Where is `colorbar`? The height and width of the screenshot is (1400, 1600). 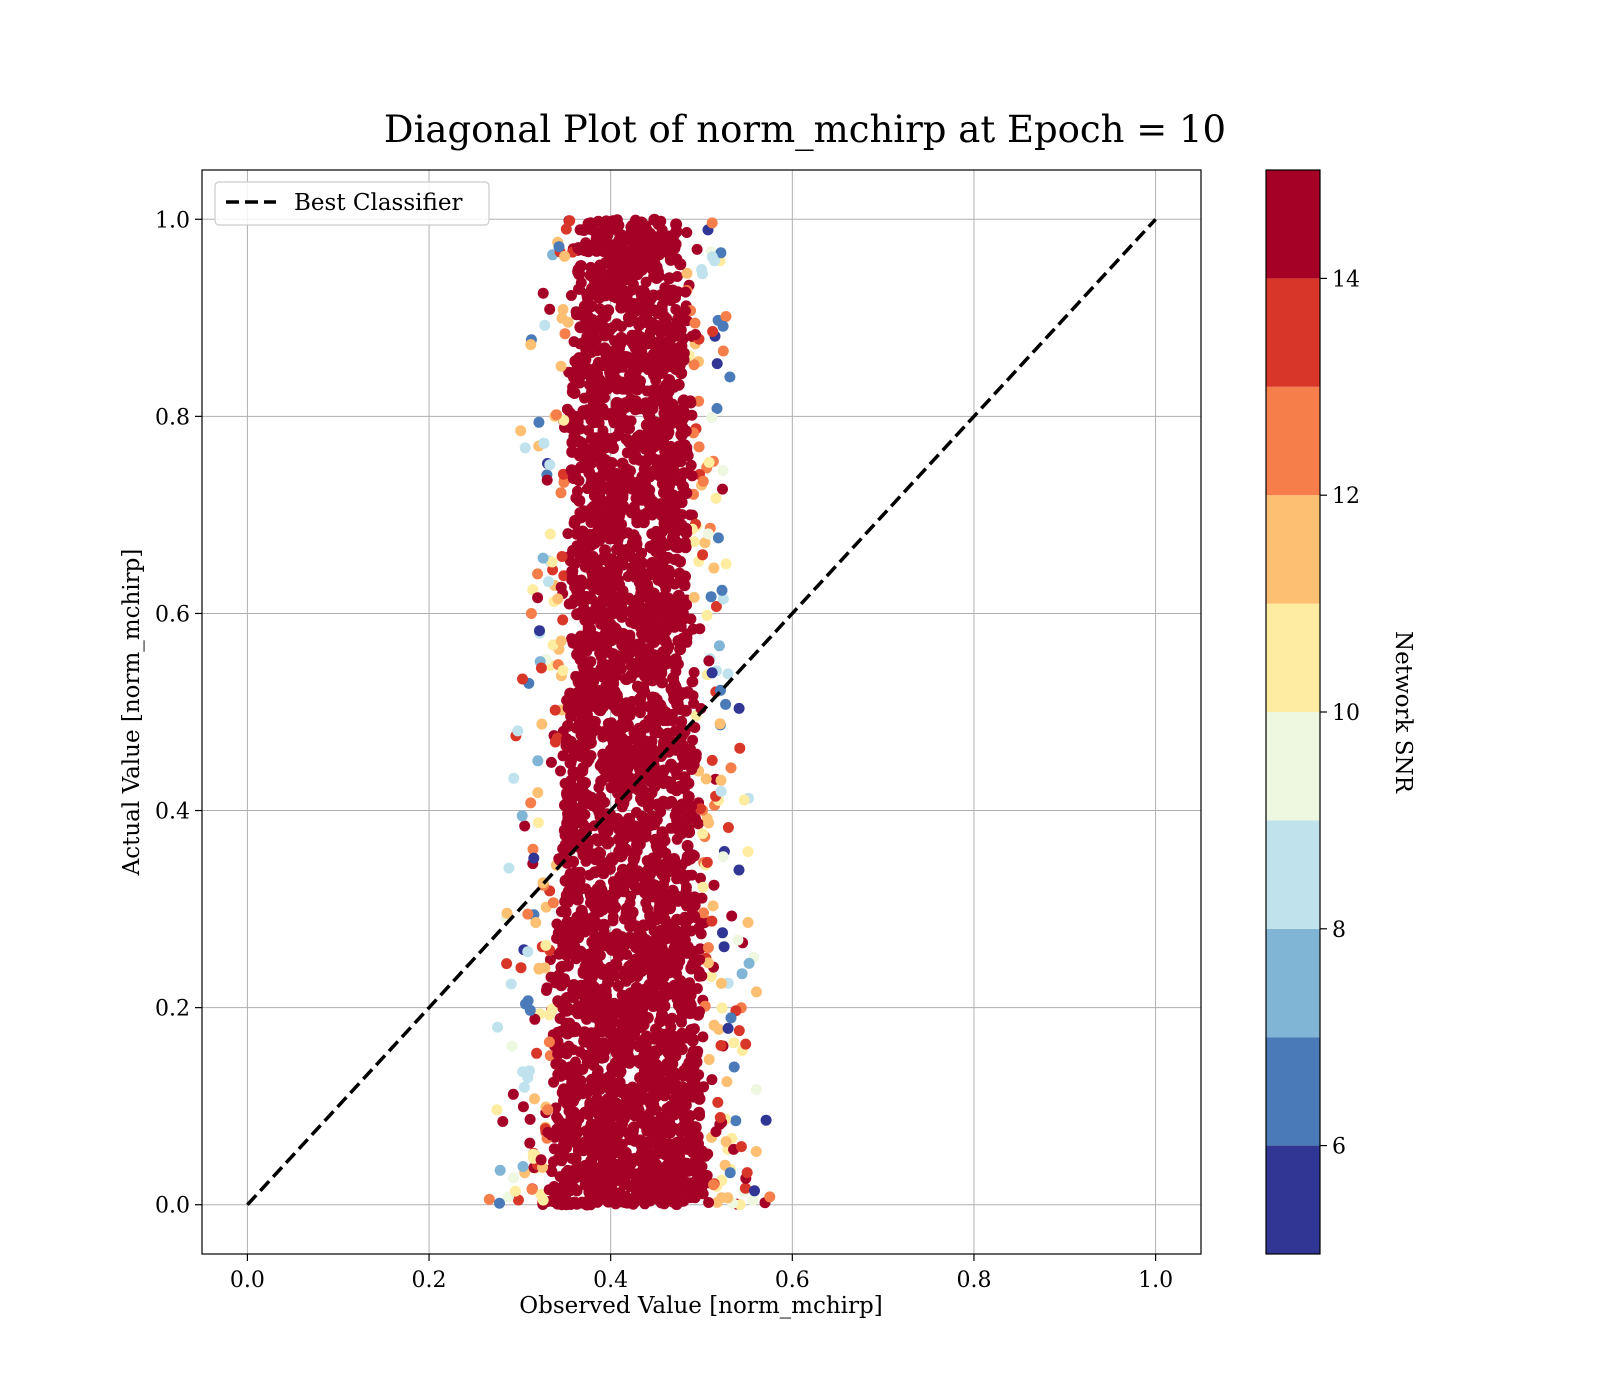 colorbar is located at coordinates (1293, 712).